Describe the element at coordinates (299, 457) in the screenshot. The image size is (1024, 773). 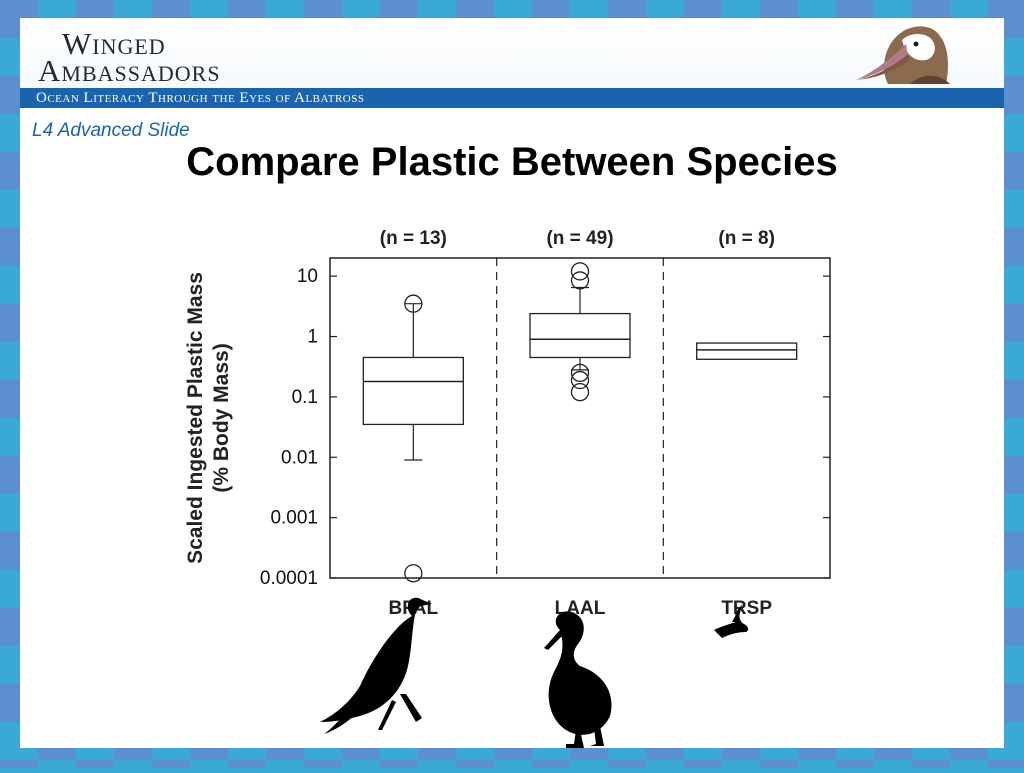
I see `y-tick-label: 0.01` at that location.